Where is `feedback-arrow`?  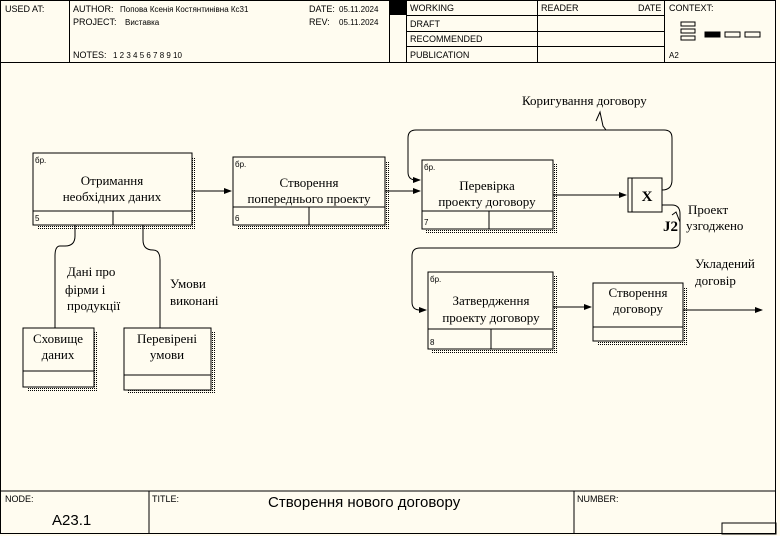
feedback-arrow is located at coordinates (540, 160).